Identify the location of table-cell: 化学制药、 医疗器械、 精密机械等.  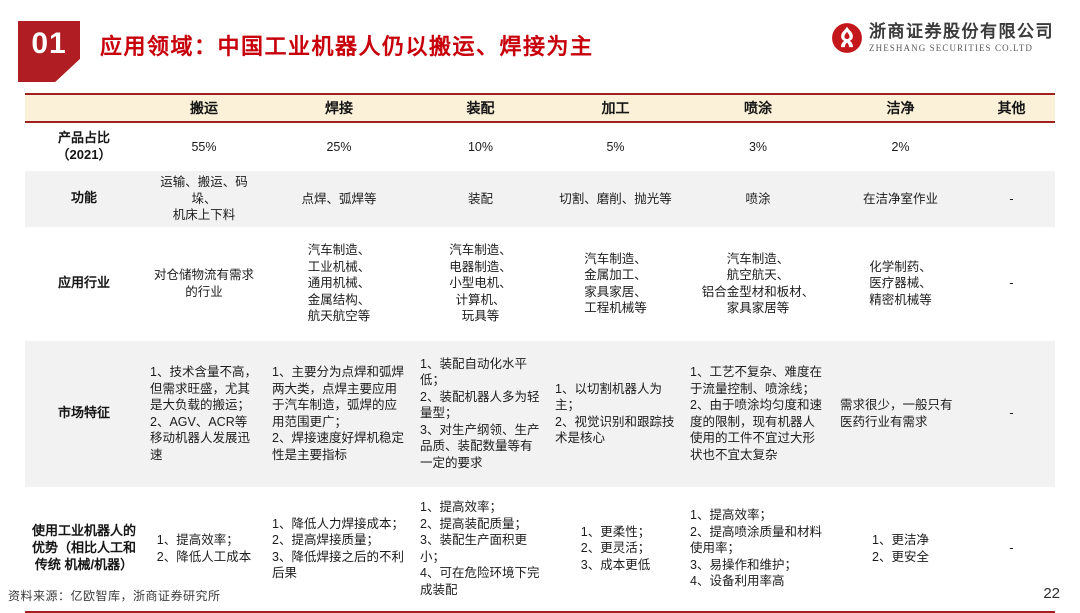
(900, 284).